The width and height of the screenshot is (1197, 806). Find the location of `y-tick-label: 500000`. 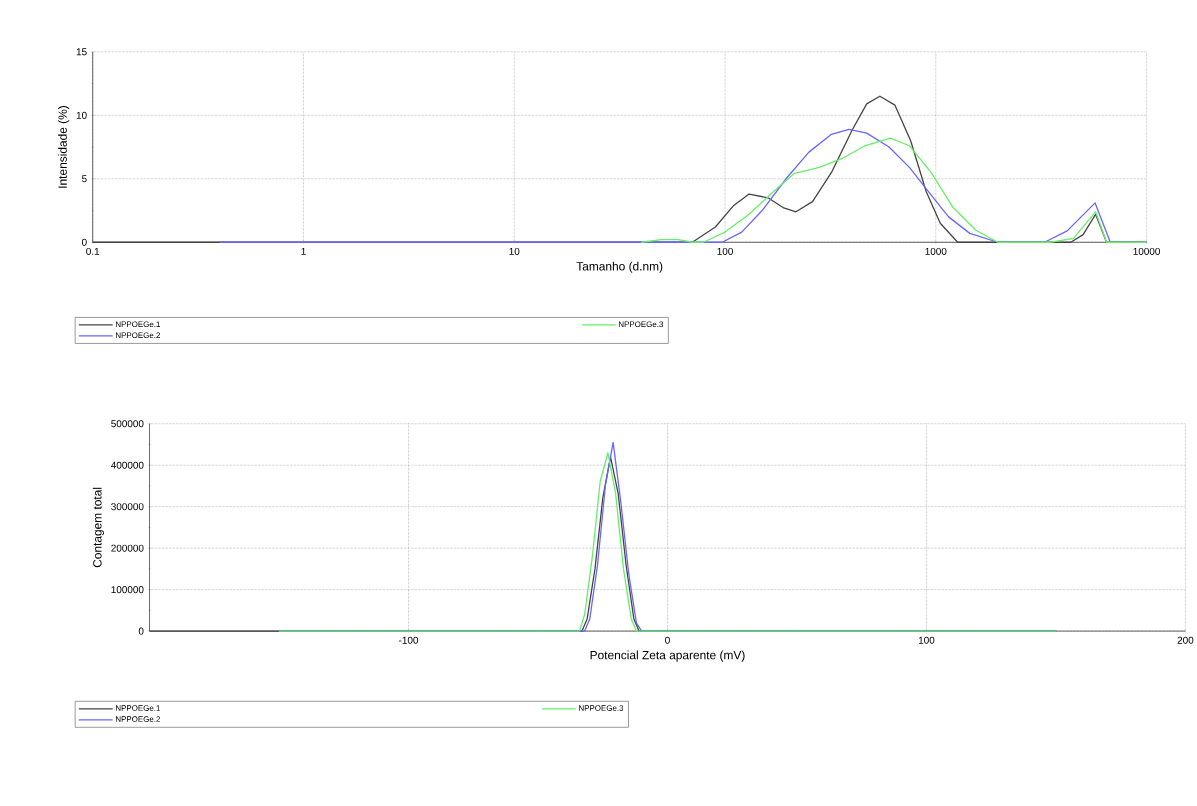

y-tick-label: 500000 is located at coordinates (127, 424).